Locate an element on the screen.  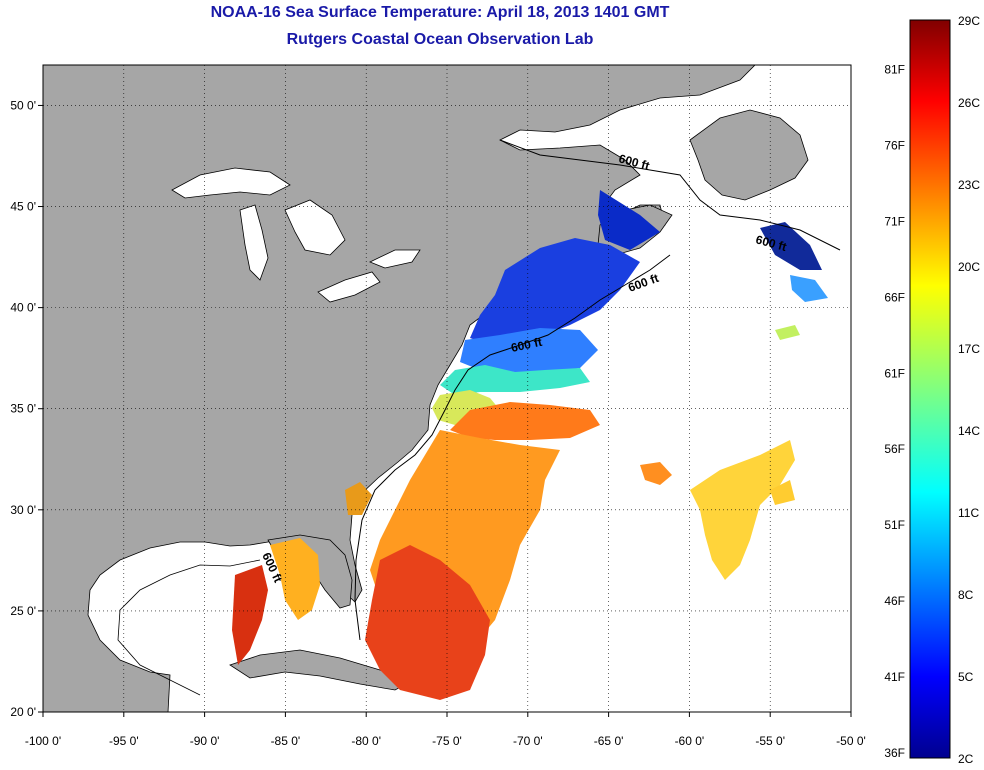
lon-tick-label: -60 0' is located at coordinates (690, 741).